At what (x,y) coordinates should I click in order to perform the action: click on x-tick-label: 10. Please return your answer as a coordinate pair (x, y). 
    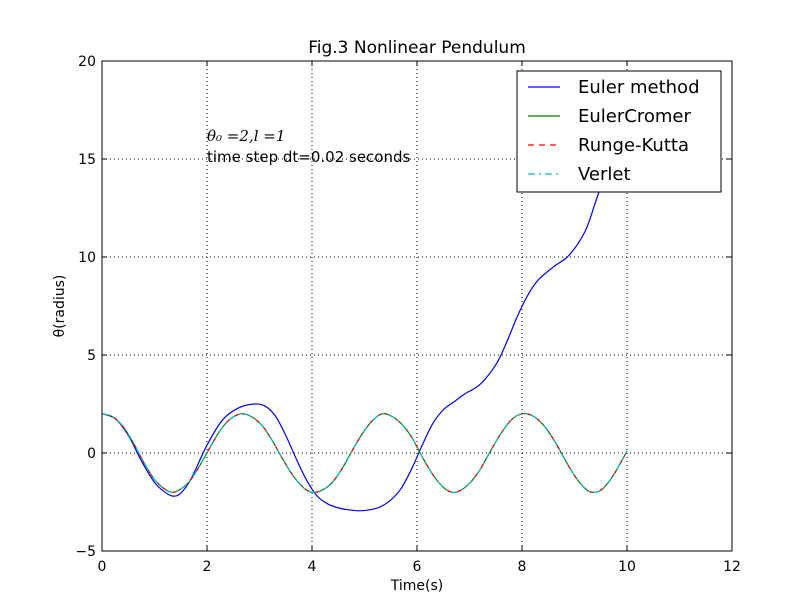
    Looking at the image, I should click on (627, 567).